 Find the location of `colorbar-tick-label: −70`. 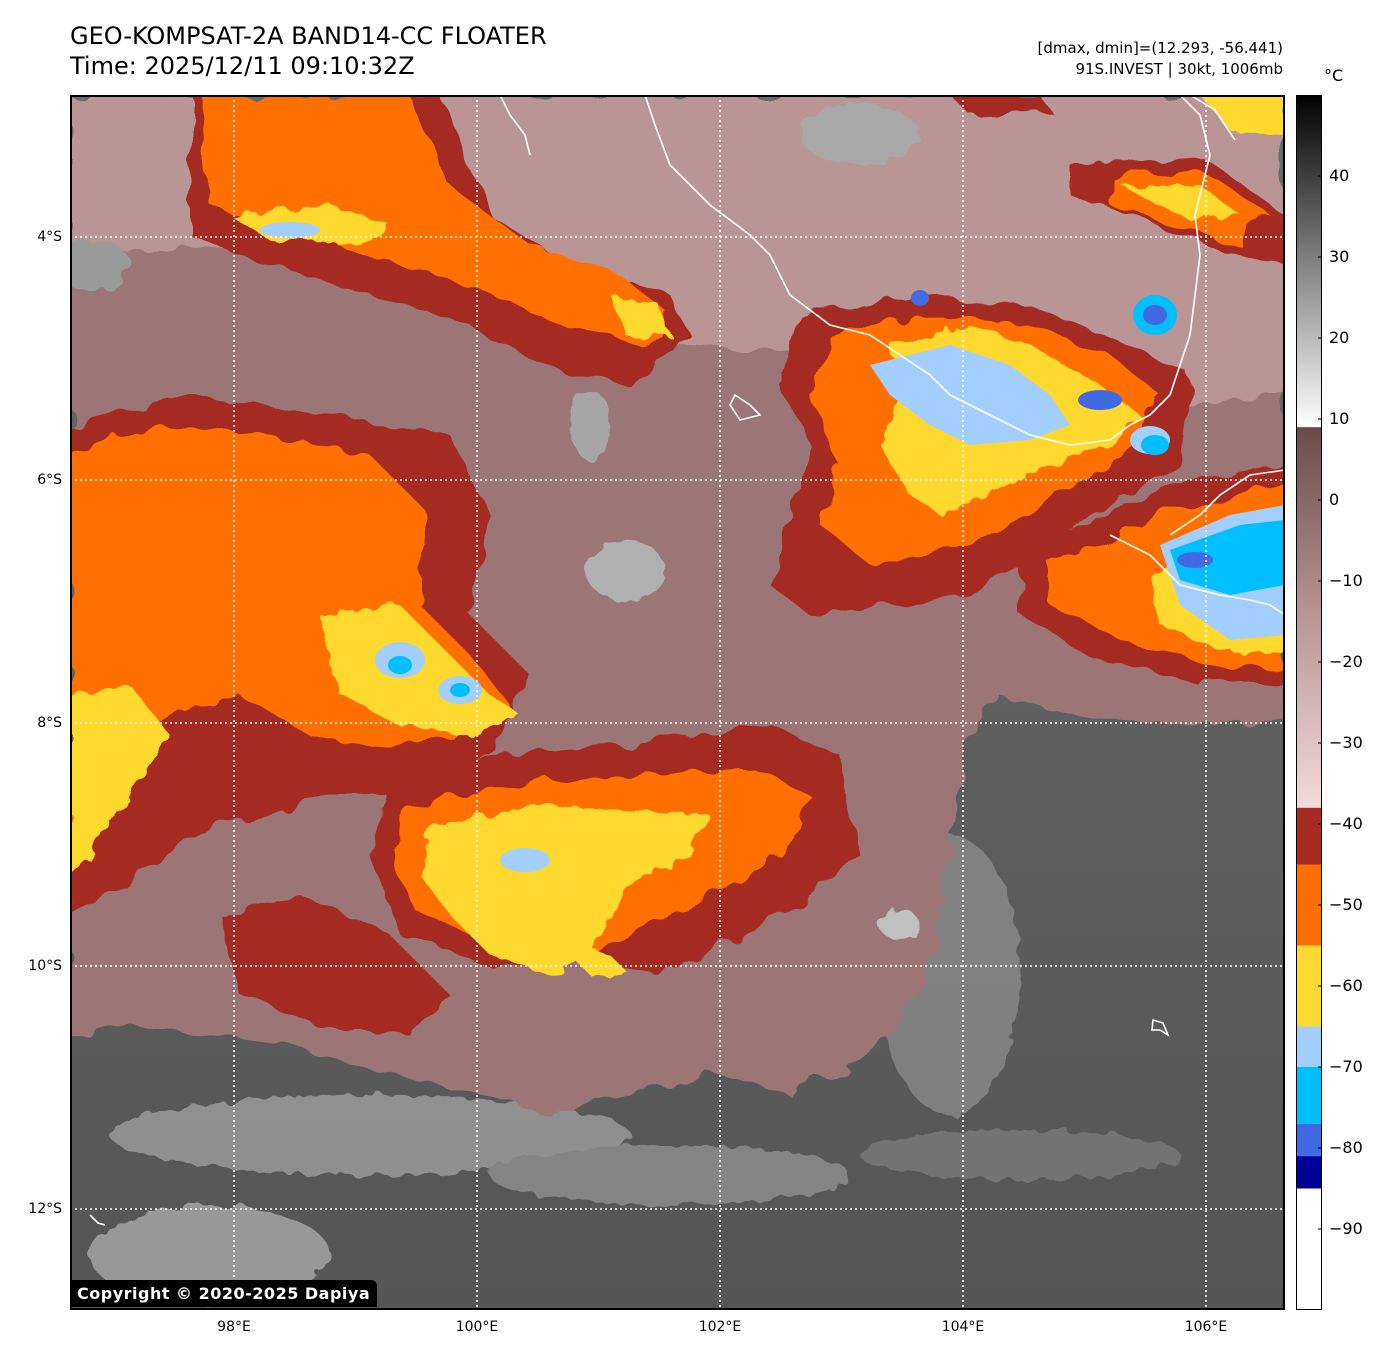

colorbar-tick-label: −70 is located at coordinates (1346, 1066).